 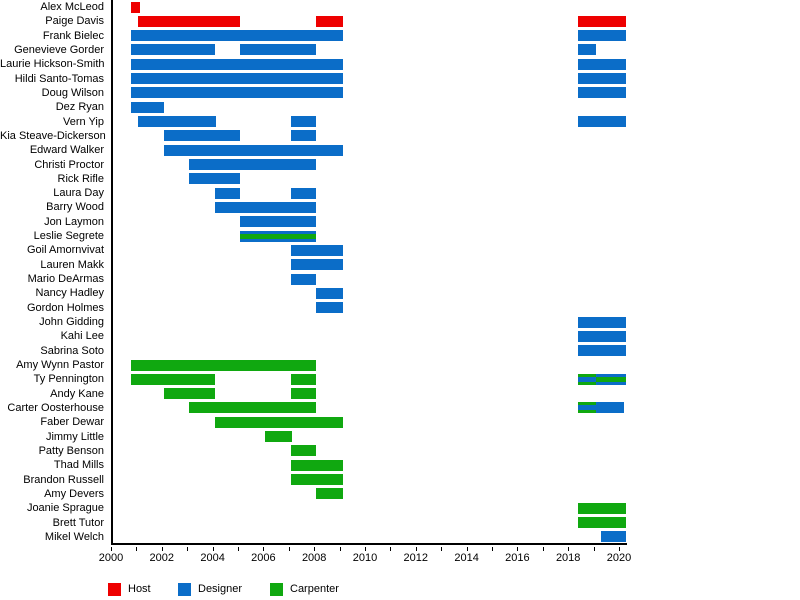 What do you see at coordinates (72, 350) in the screenshot?
I see `person-label: Sabrina Soto` at bounding box center [72, 350].